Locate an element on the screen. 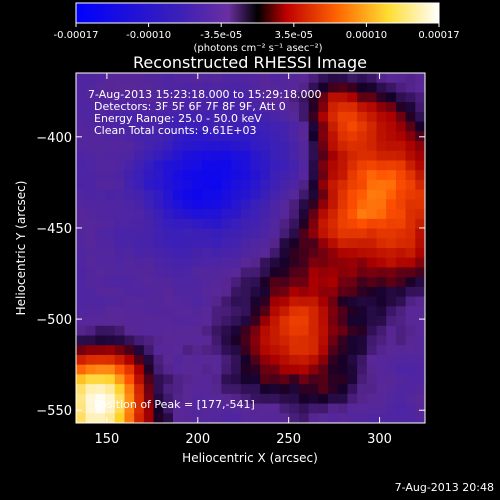  footer-timestamp: 7-Aug-2013 20:48 is located at coordinates (444, 487).